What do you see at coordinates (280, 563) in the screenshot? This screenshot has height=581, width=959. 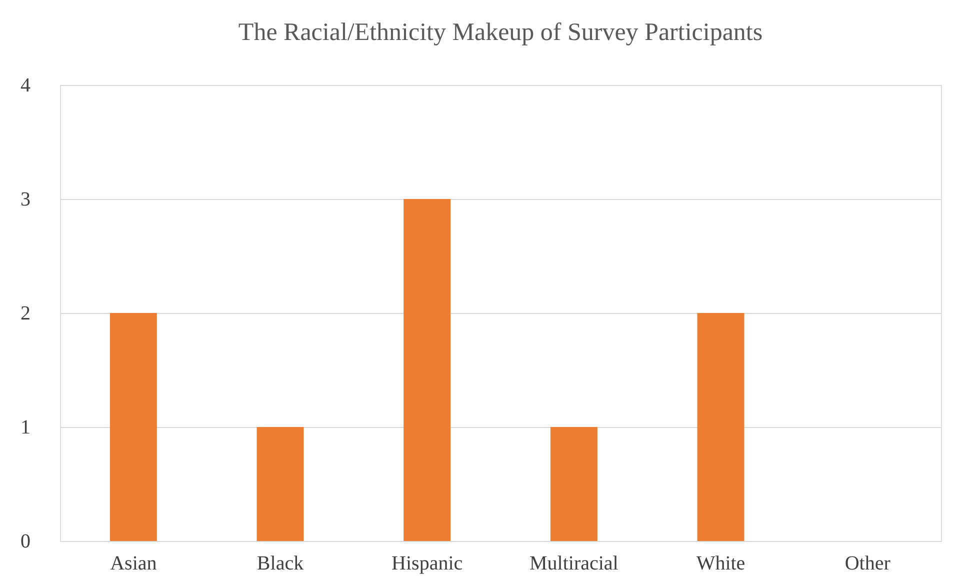 I see `x-tick-label: Black` at bounding box center [280, 563].